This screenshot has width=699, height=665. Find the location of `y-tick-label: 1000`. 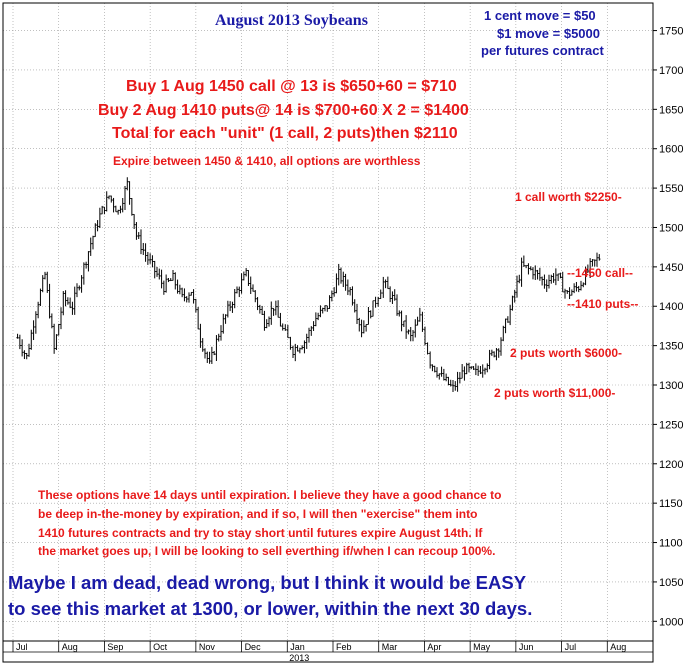

y-tick-label: 1000 is located at coordinates (671, 622).